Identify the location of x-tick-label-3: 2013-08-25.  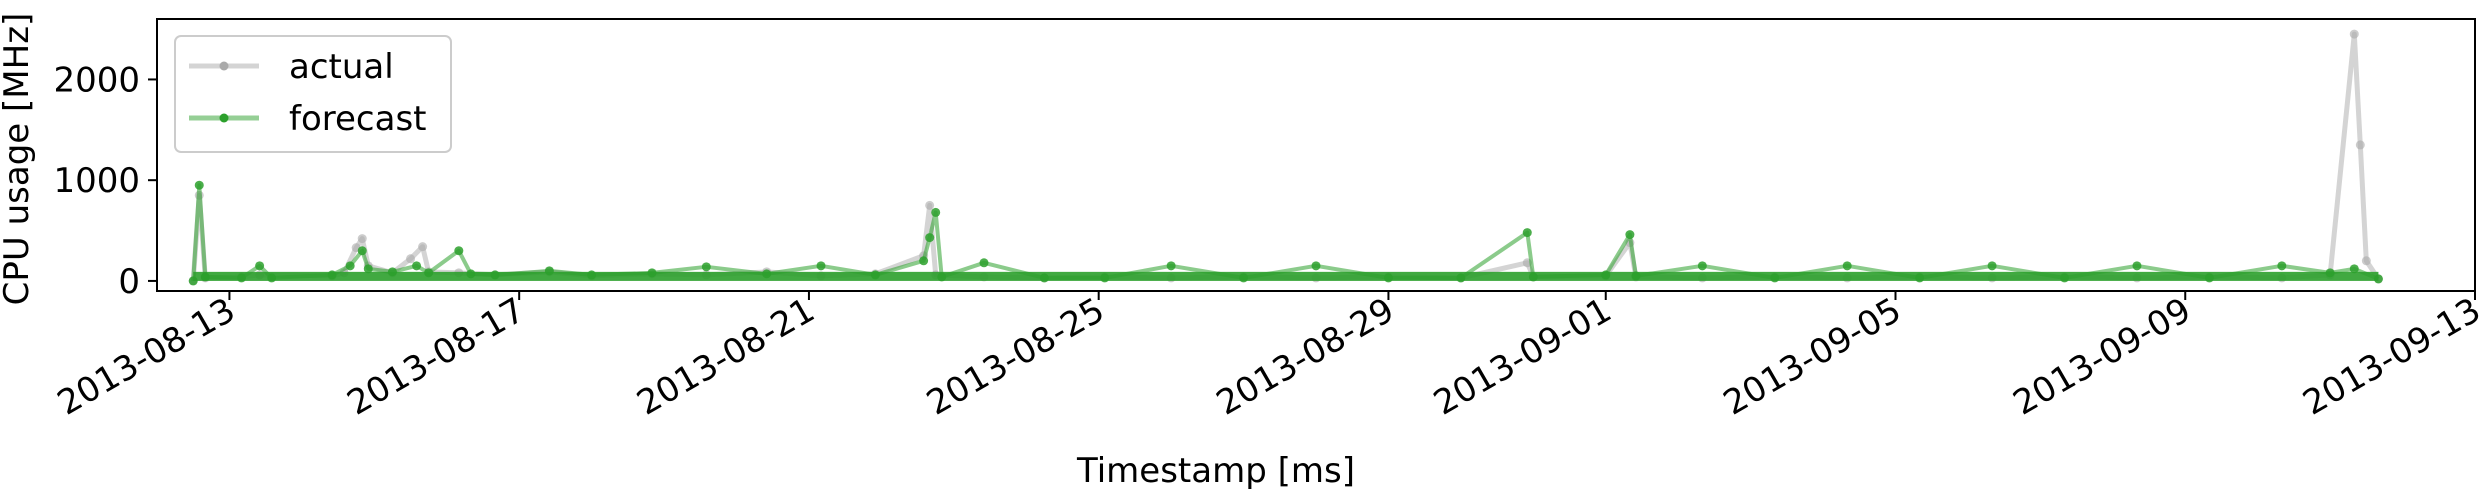
(1015, 356).